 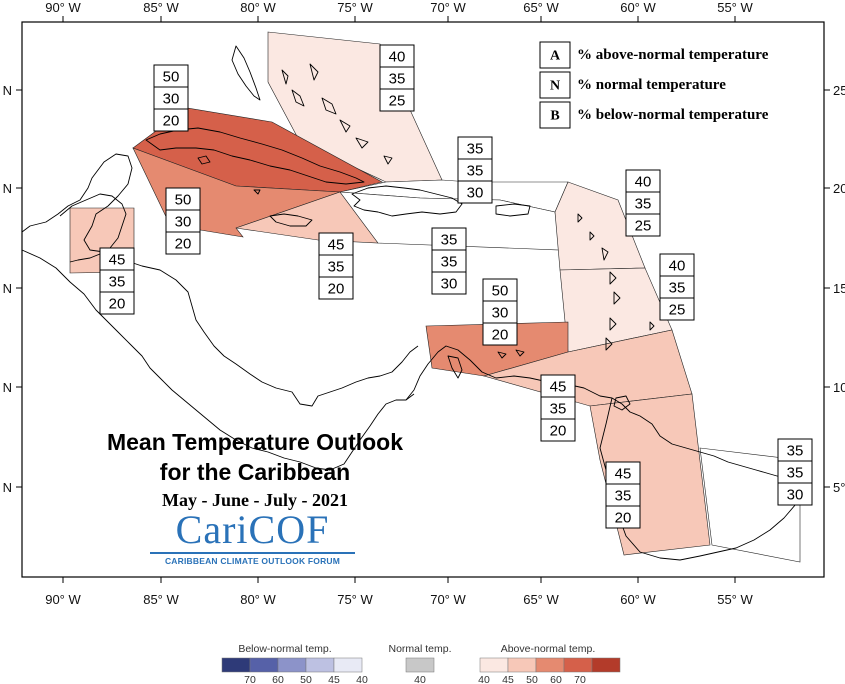 I want to click on x-tick-label-bottom: 80° W, so click(x=258, y=599).